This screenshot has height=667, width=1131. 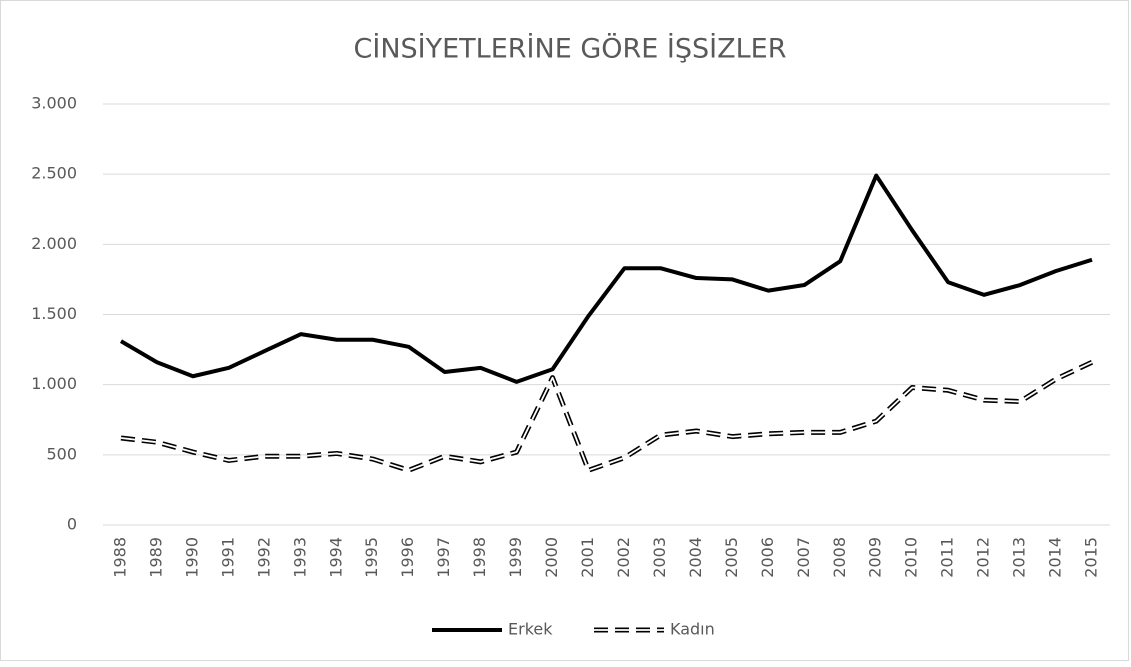 What do you see at coordinates (263, 557) in the screenshot?
I see `x-tick-label: 1992` at bounding box center [263, 557].